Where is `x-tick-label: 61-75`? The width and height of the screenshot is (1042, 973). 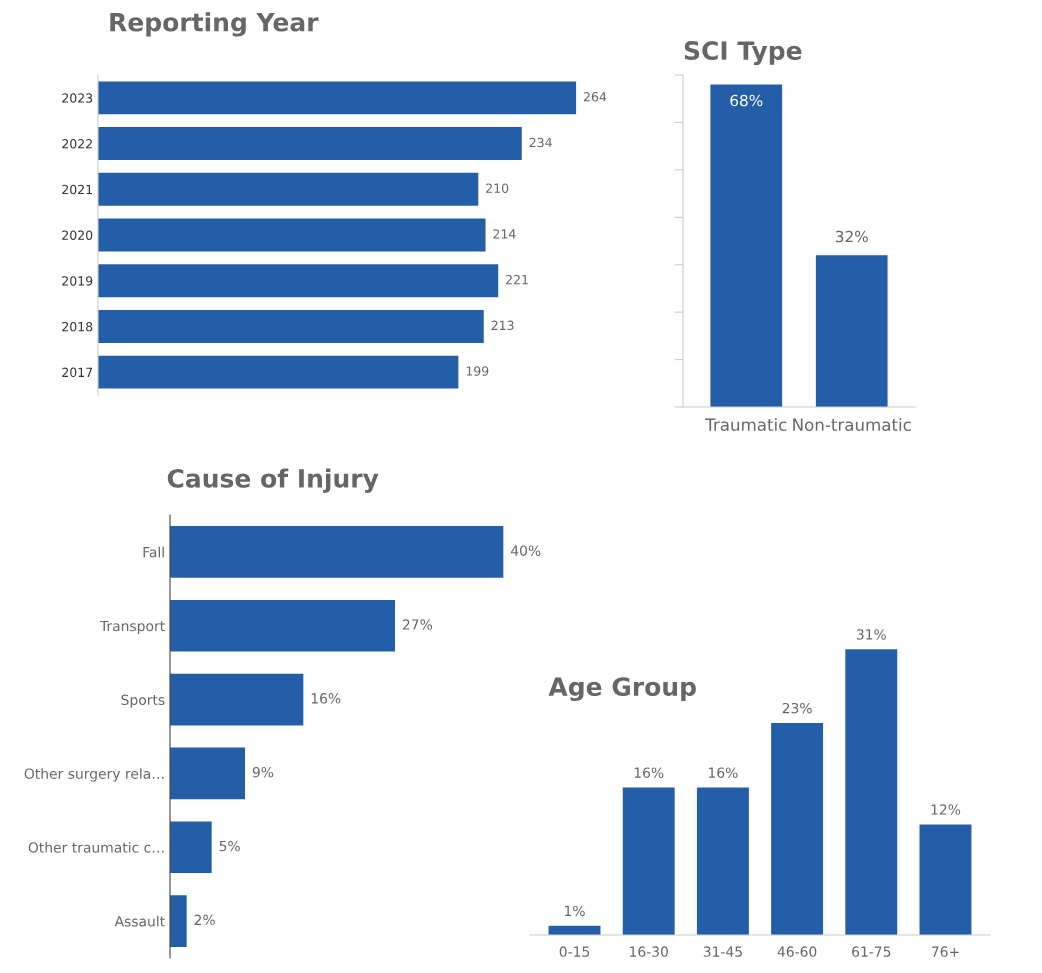 x-tick-label: 61-75 is located at coordinates (871, 951).